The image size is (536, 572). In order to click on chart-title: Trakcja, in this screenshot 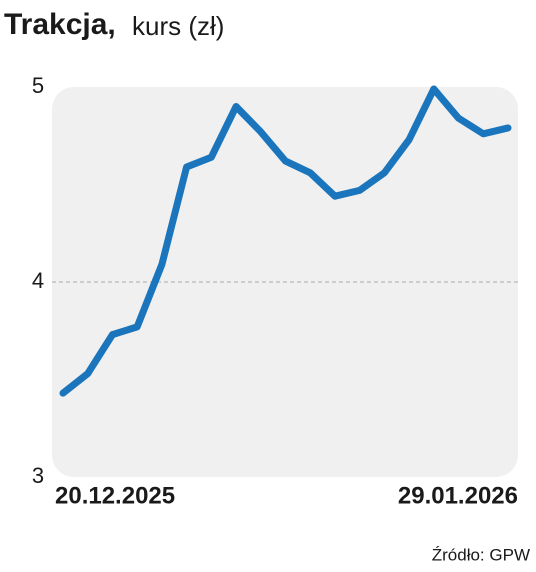, I will do `click(60, 24)`.